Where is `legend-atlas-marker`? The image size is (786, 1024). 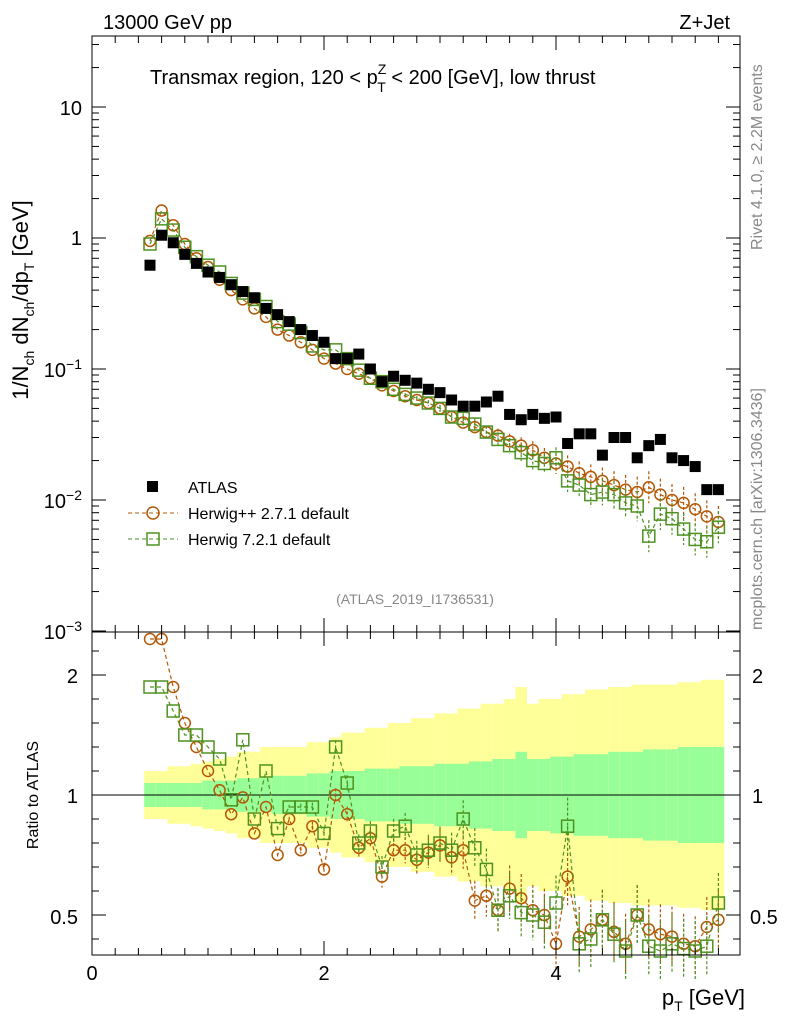
legend-atlas-marker is located at coordinates (152, 486).